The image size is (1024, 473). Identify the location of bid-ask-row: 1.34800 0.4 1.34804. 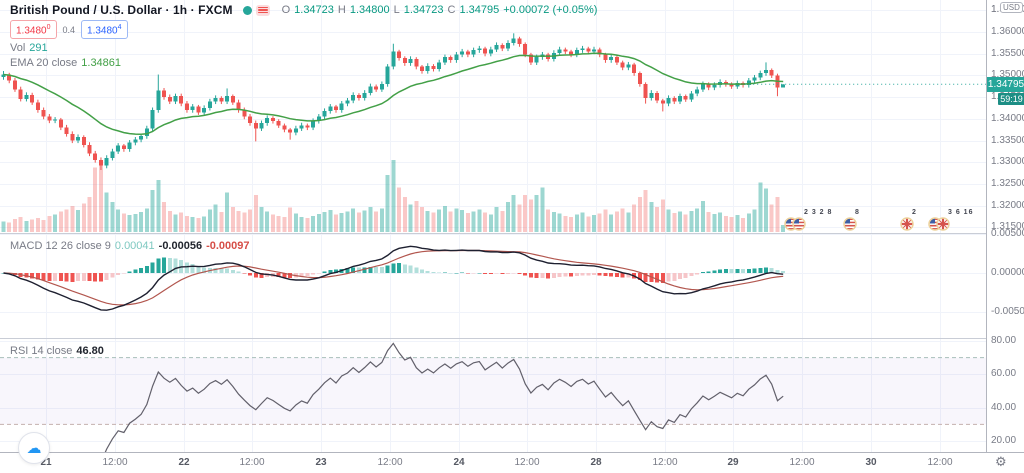
(303, 30).